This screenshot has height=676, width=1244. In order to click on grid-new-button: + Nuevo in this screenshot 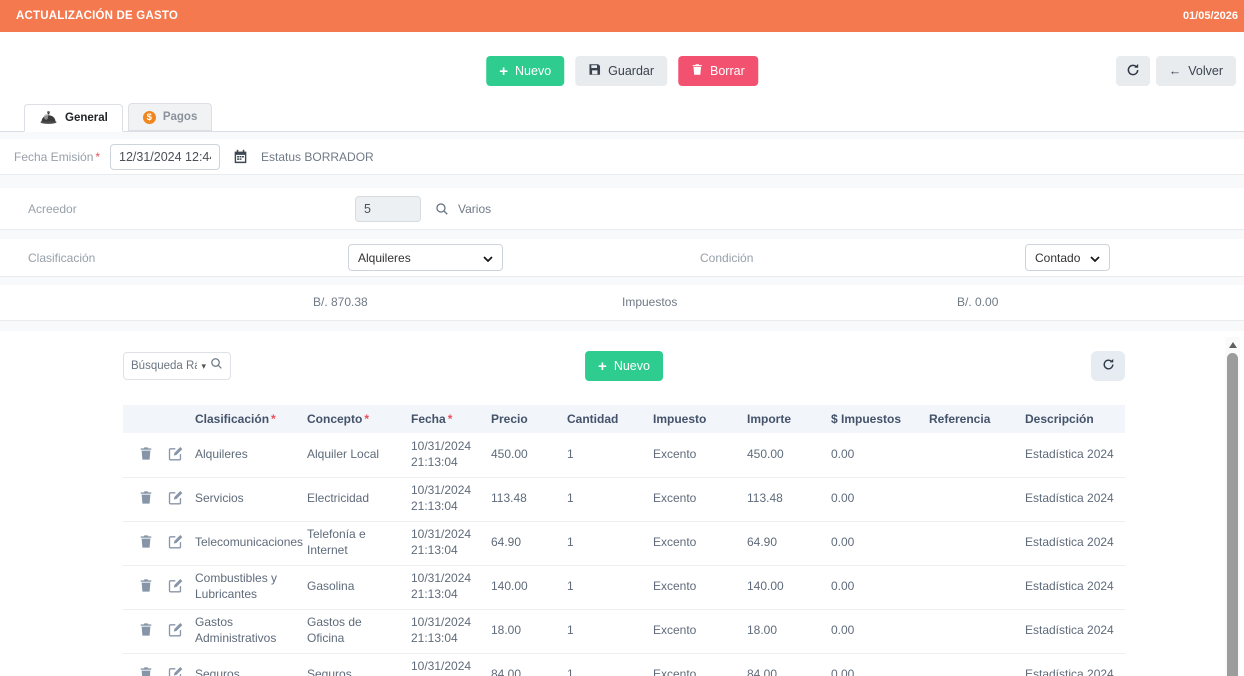, I will do `click(624, 366)`.